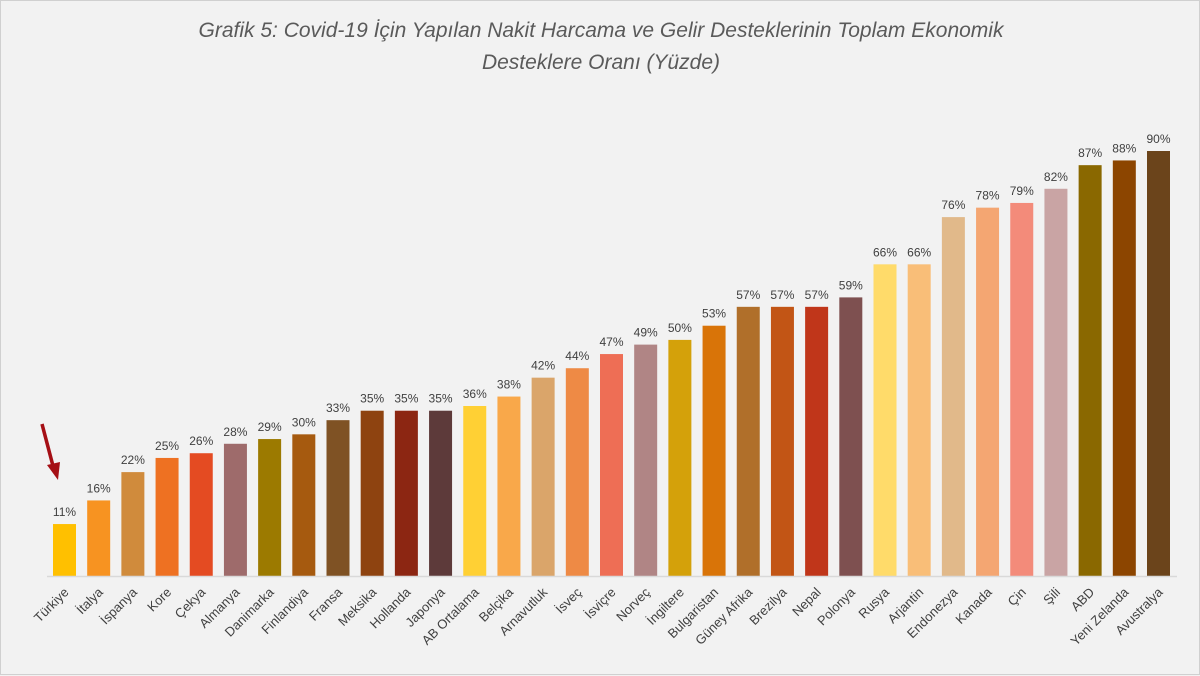  Describe the element at coordinates (646, 333) in the screenshot. I see `data-label: 49%` at that location.